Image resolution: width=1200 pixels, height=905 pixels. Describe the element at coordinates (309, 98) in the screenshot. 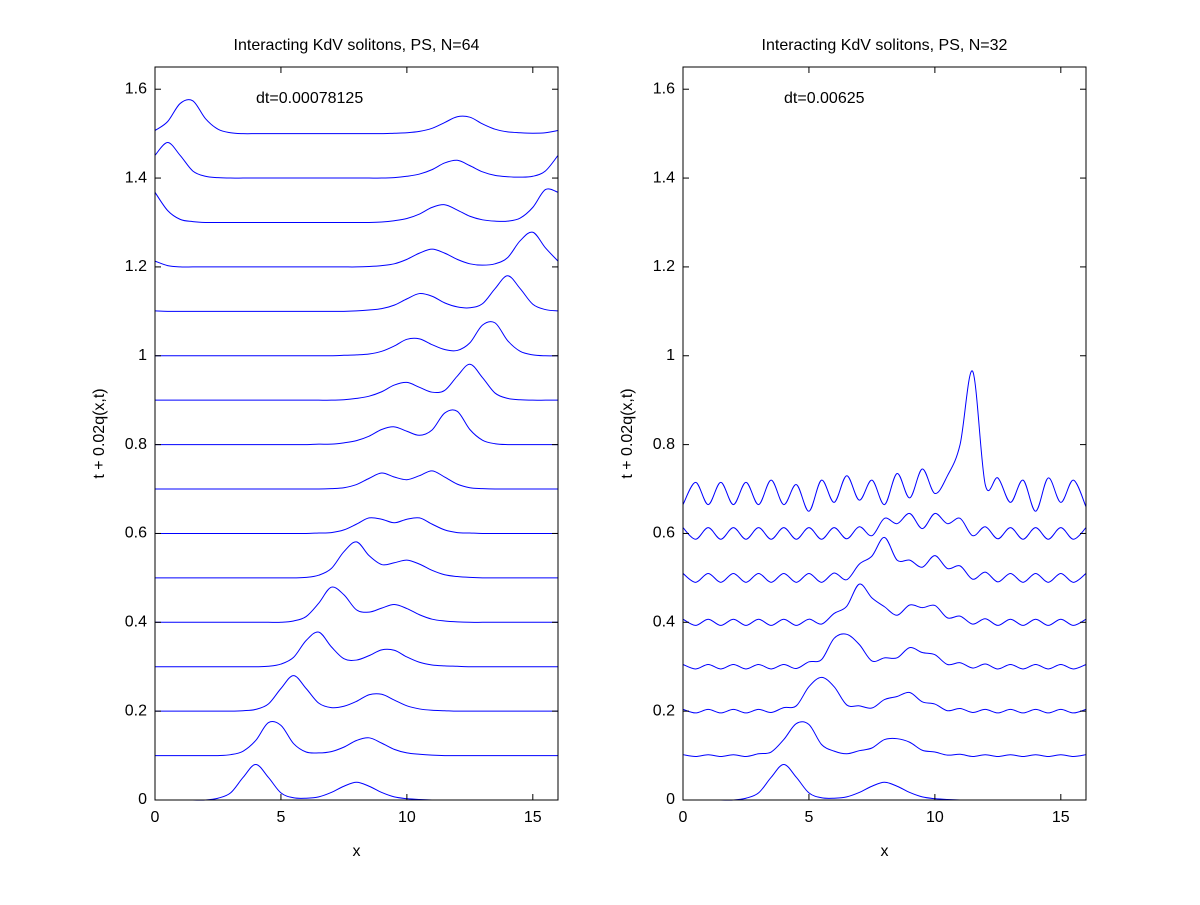

I see `annotation: dt=0.00078125` at that location.